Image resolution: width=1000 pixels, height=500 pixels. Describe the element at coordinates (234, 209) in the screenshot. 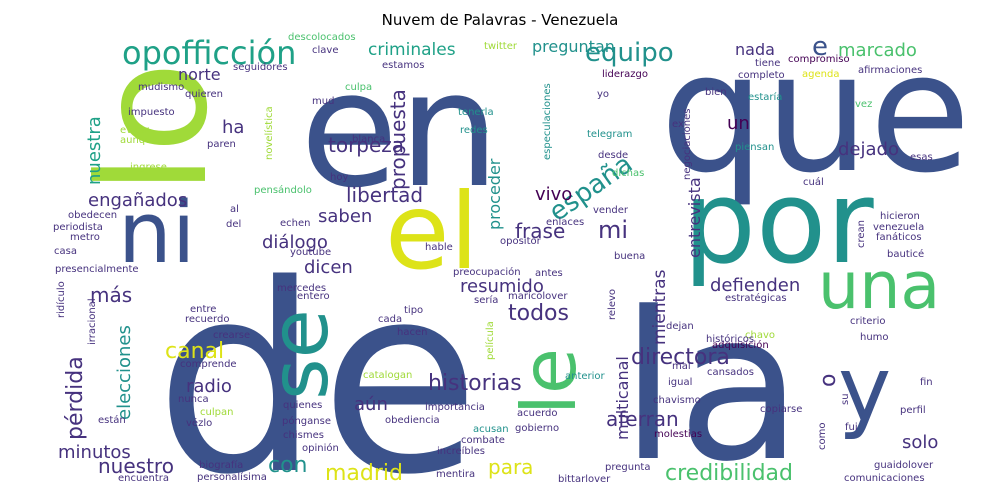

I see `cloud-word: al` at that location.